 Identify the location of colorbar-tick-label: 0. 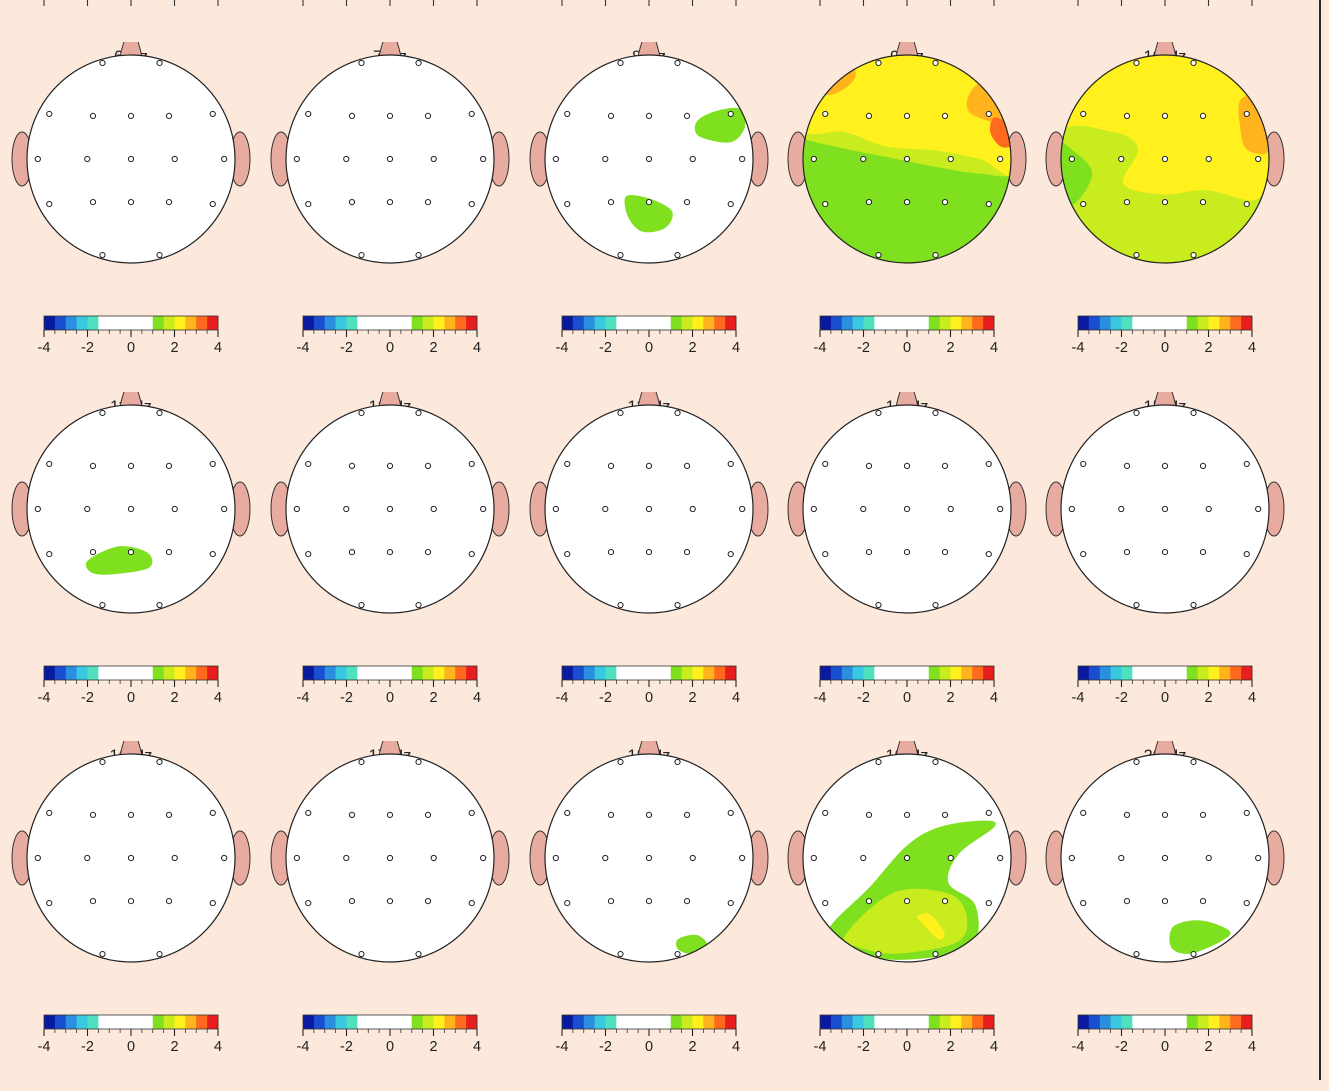
(649, 348).